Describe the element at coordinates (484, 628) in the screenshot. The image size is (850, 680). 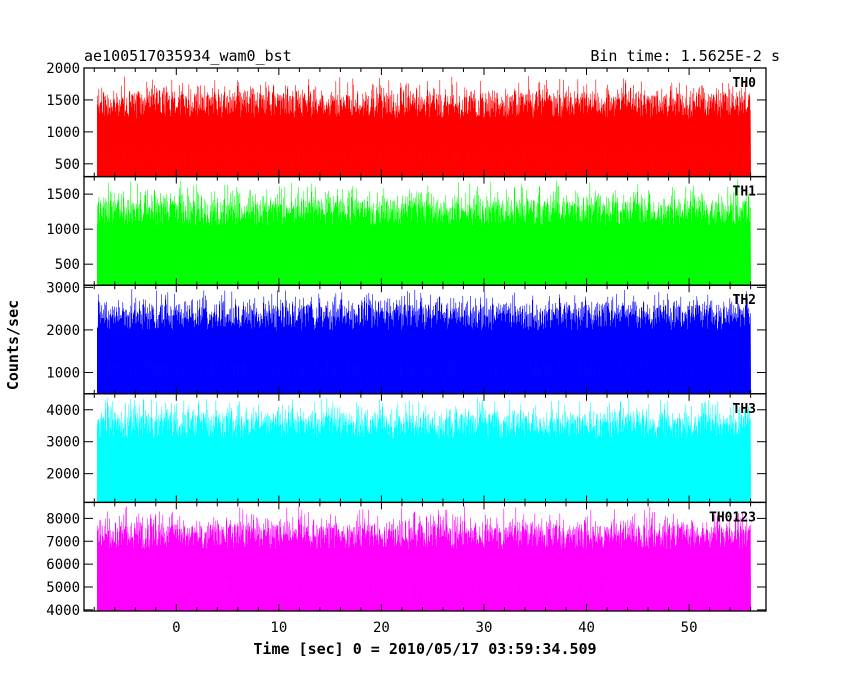
I see `x-tick-label: 30` at that location.